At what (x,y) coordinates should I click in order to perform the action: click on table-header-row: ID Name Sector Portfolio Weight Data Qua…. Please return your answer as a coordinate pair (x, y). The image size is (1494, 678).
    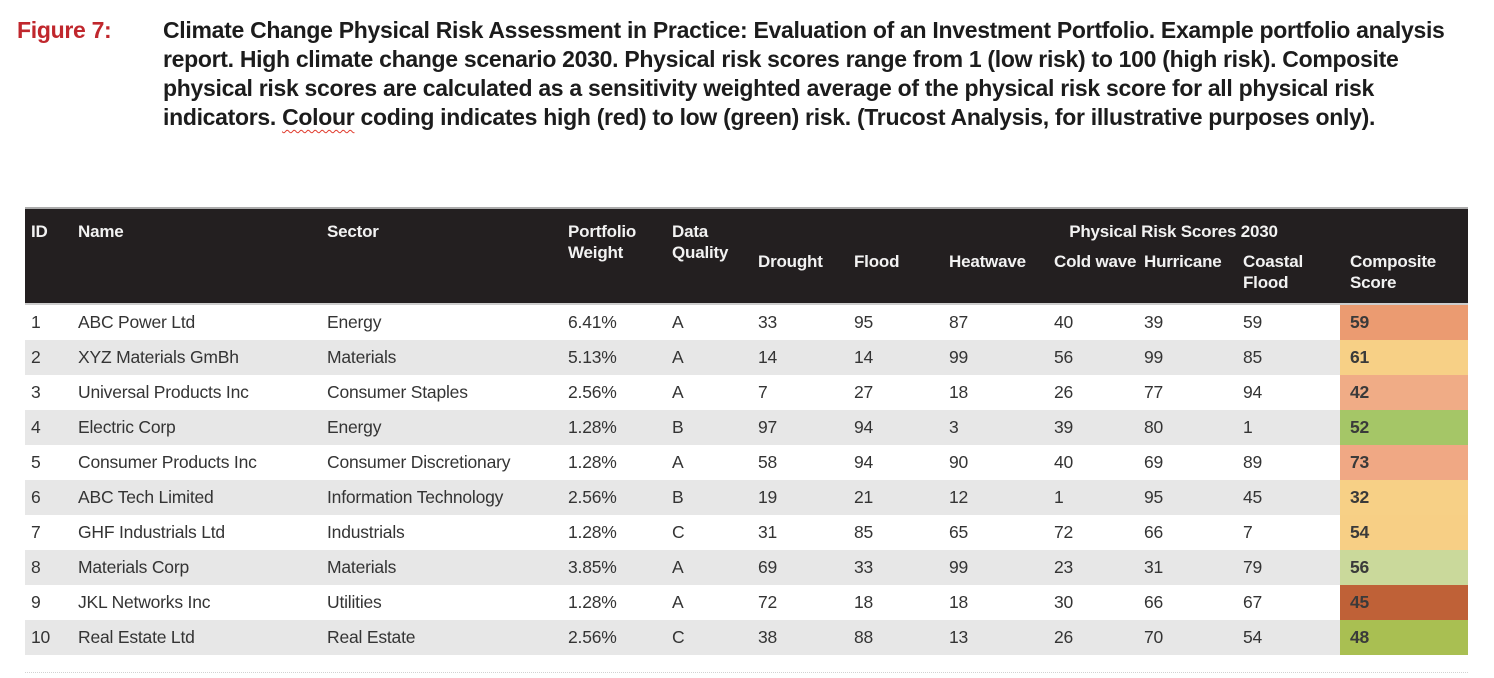
    Looking at the image, I should click on (746, 256).